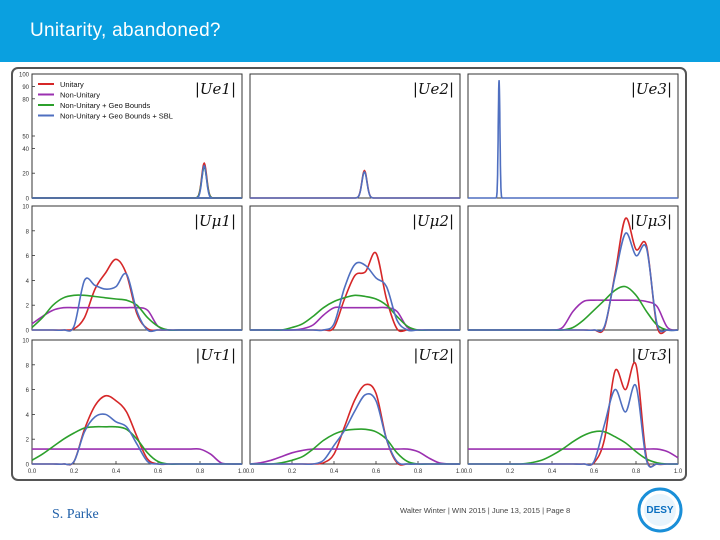 The height and width of the screenshot is (540, 720). Describe the element at coordinates (360, 31) in the screenshot. I see `title-bar: Unitarity, abandoned?` at that location.